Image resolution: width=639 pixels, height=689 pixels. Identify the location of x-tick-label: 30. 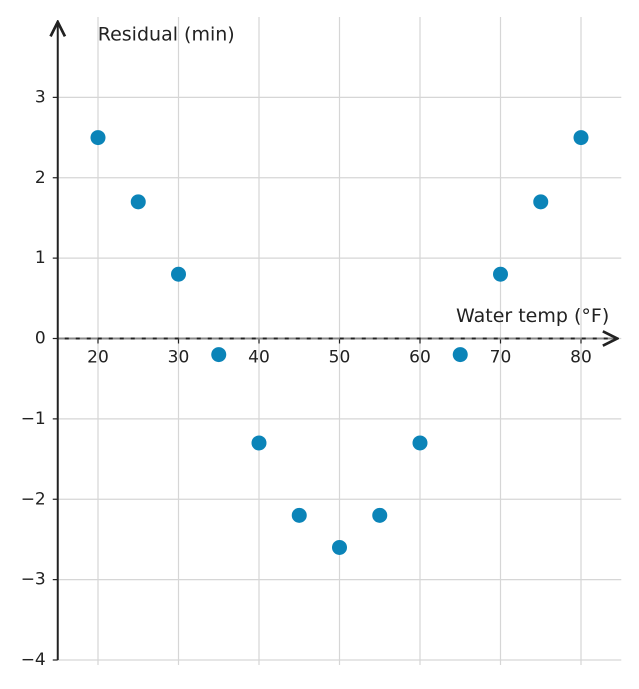
(179, 358).